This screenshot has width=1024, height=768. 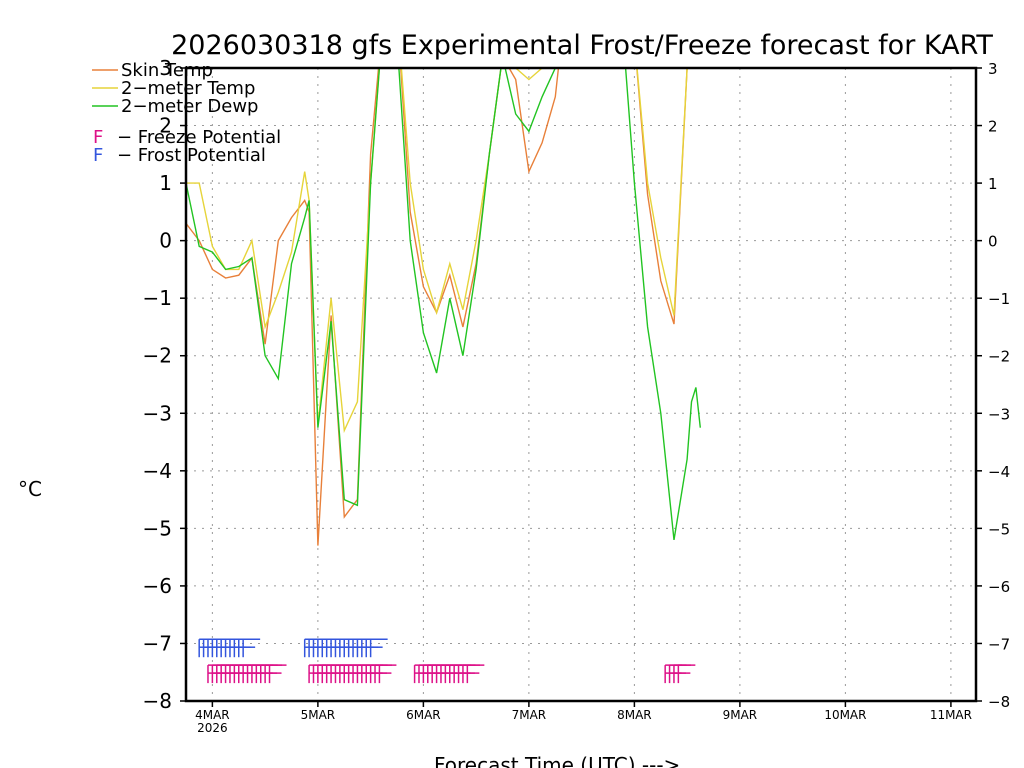 What do you see at coordinates (845, 715) in the screenshot?
I see `x-tick-label: 10MAR` at bounding box center [845, 715].